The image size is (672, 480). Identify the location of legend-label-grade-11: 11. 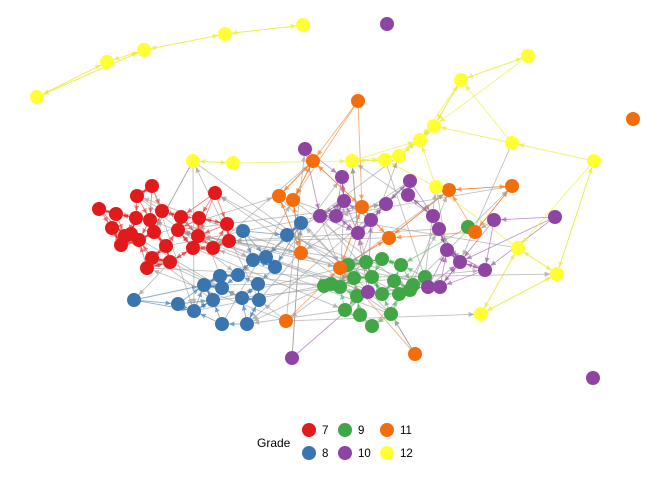
(406, 431).